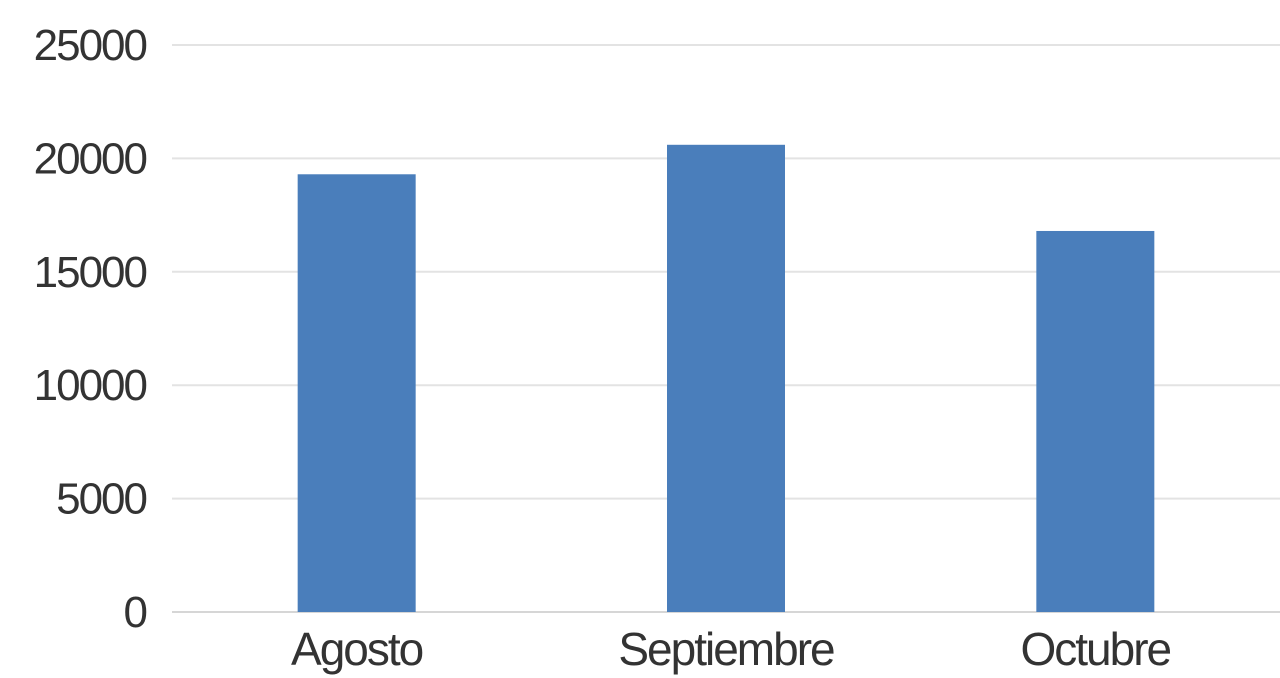 The image size is (1280, 678). What do you see at coordinates (1095, 421) in the screenshot?
I see `bar-octubre` at bounding box center [1095, 421].